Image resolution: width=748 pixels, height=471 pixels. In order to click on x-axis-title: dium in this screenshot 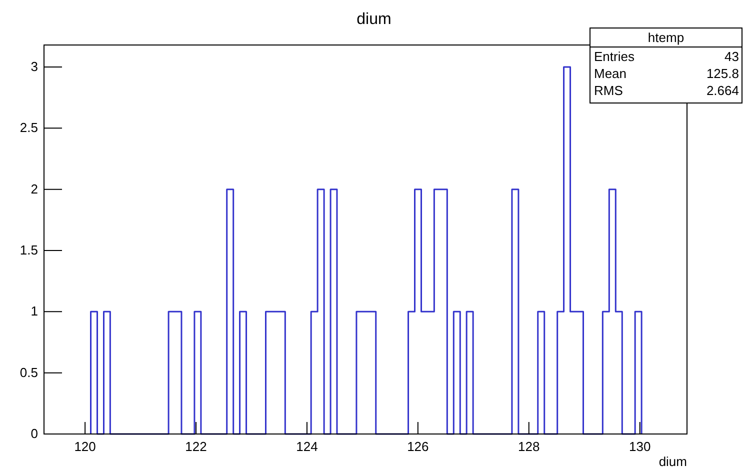, I will do `click(672, 461)`.